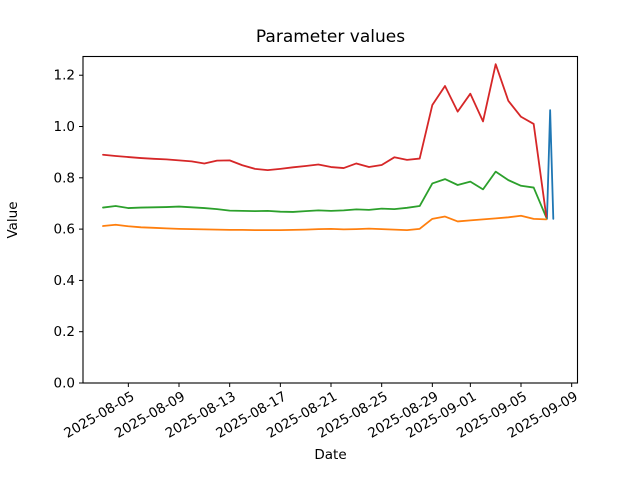 Image resolution: width=640 pixels, height=480 pixels. I want to click on y-tick-label: 0.2, so click(64, 332).